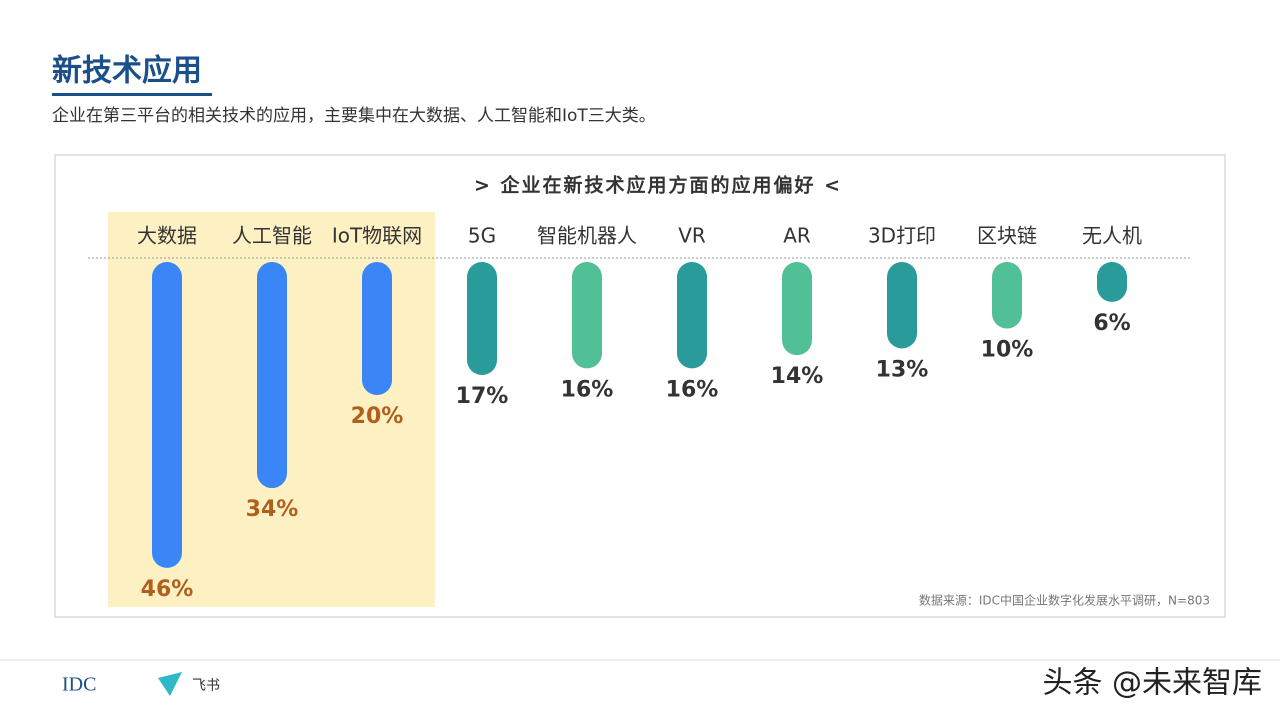 Image resolution: width=1280 pixels, height=720 pixels. What do you see at coordinates (587, 236) in the screenshot?
I see `category-label: 智能机器人` at bounding box center [587, 236].